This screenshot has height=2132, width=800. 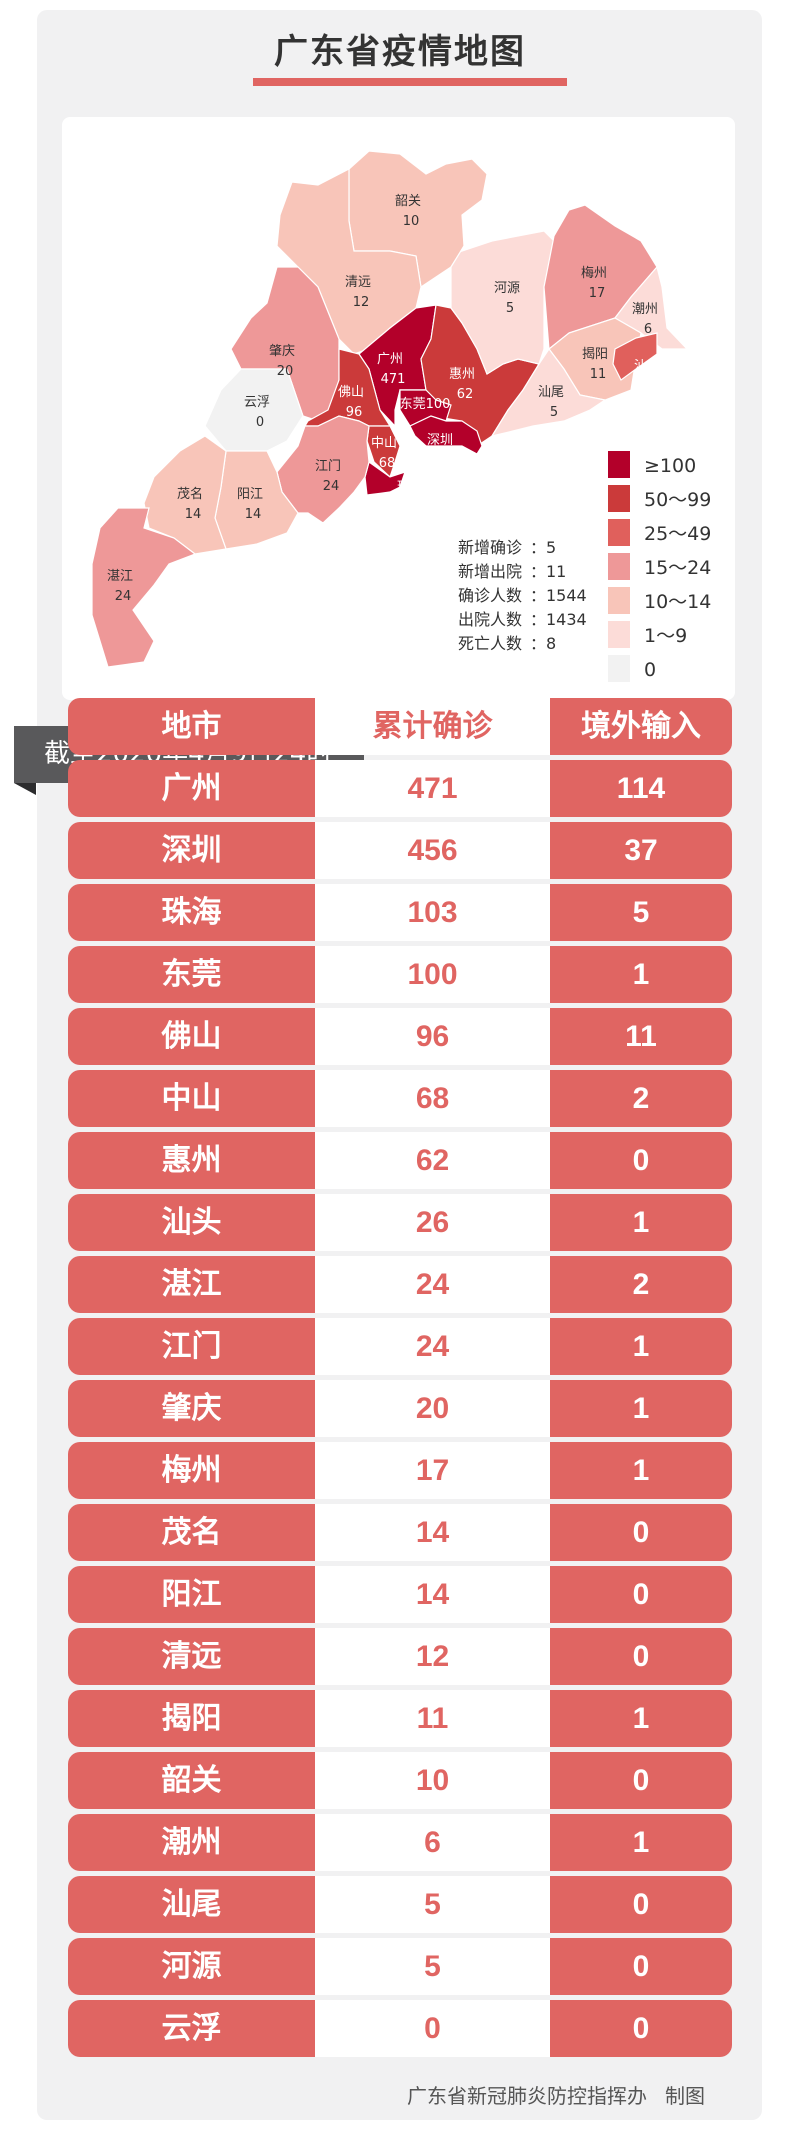 I want to click on table-row: 惠州 62 0, so click(x=400, y=1160).